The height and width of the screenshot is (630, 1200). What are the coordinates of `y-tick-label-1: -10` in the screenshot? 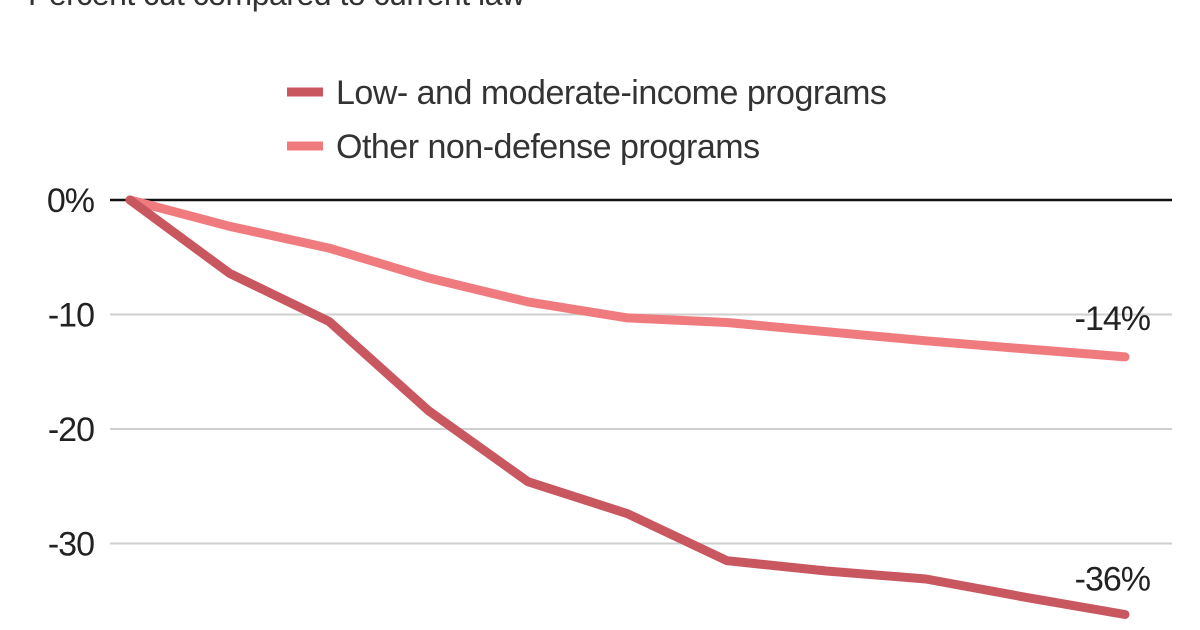 It's located at (71, 316).